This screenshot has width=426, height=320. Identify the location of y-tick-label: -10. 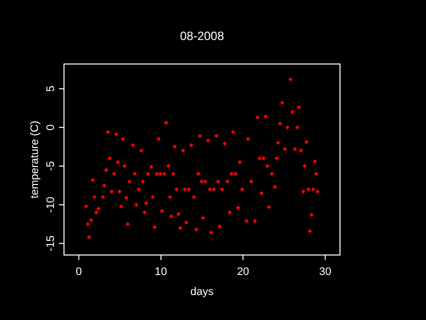
(51, 204).